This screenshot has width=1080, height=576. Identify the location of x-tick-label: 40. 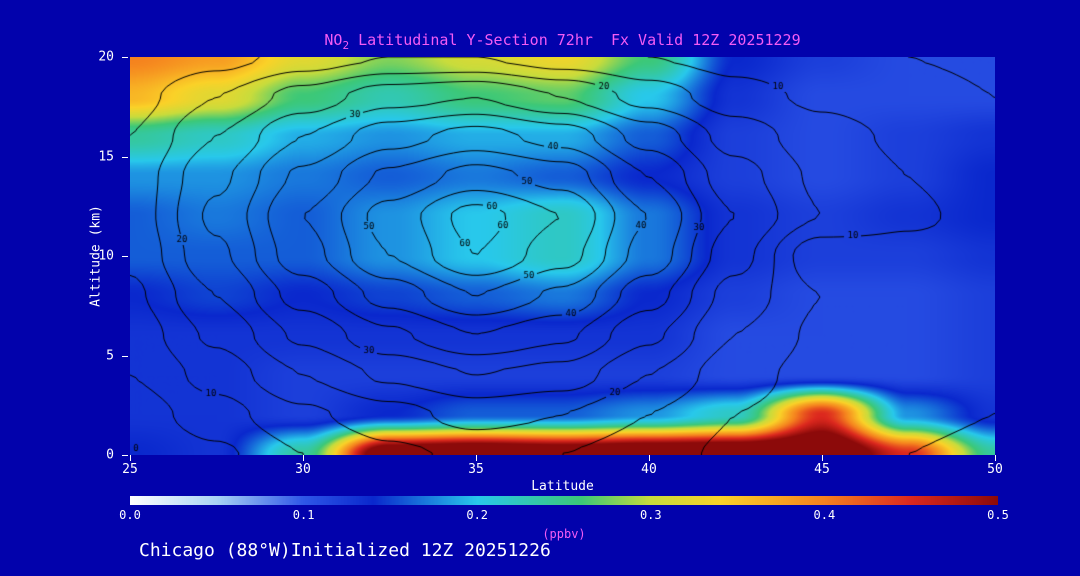
(649, 469).